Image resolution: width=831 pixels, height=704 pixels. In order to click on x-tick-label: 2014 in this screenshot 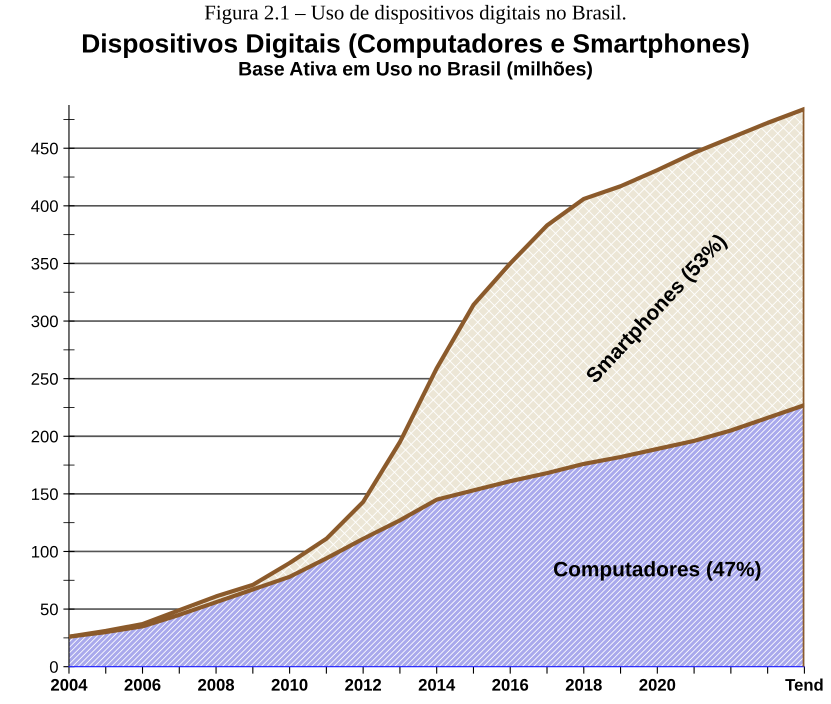, I will do `click(437, 684)`.